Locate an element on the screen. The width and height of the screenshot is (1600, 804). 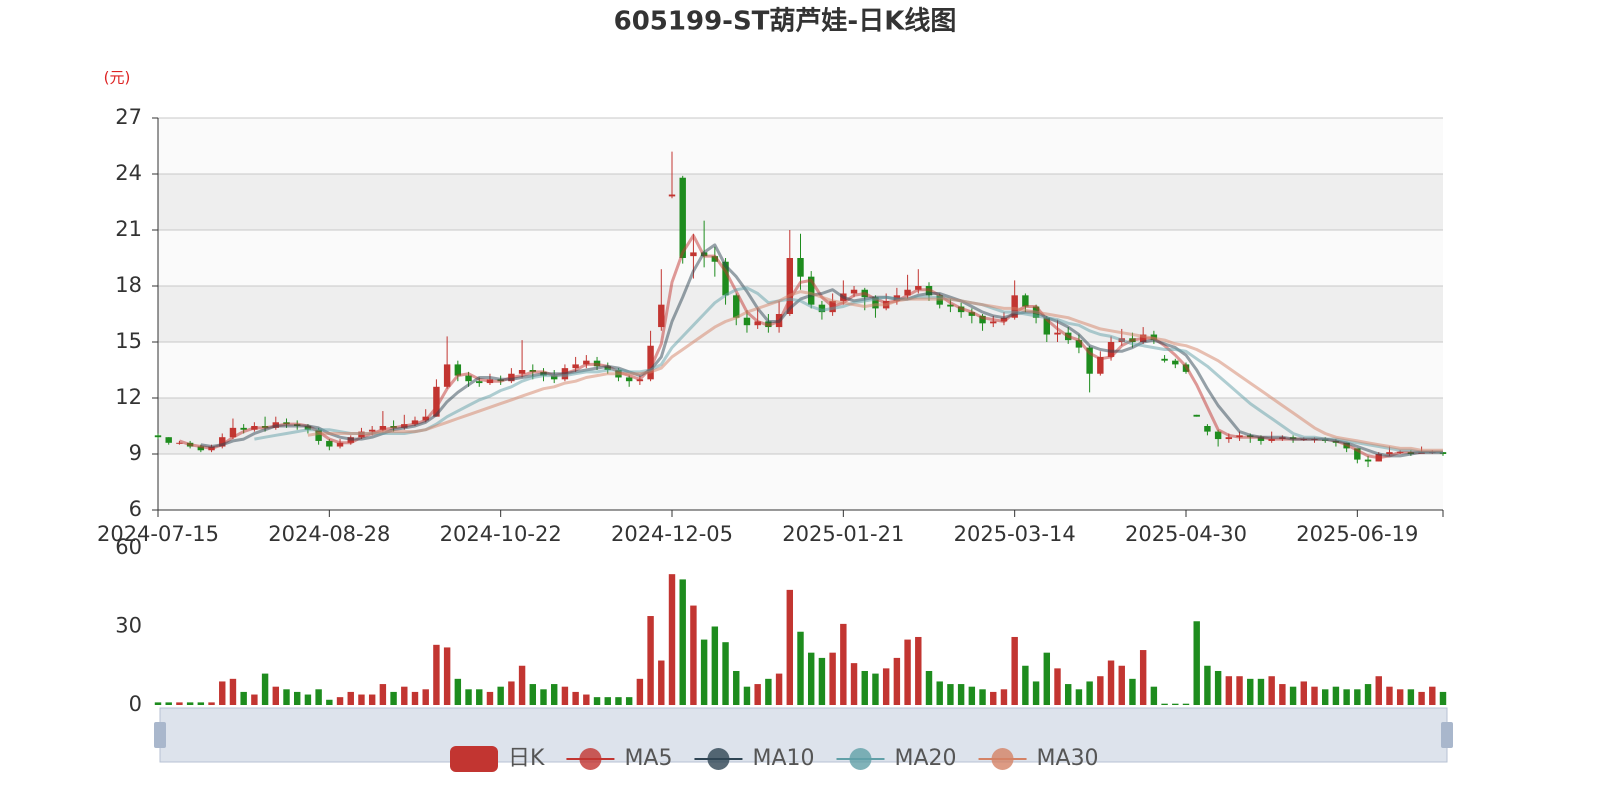
zoom-handle-left is located at coordinates (160, 735).